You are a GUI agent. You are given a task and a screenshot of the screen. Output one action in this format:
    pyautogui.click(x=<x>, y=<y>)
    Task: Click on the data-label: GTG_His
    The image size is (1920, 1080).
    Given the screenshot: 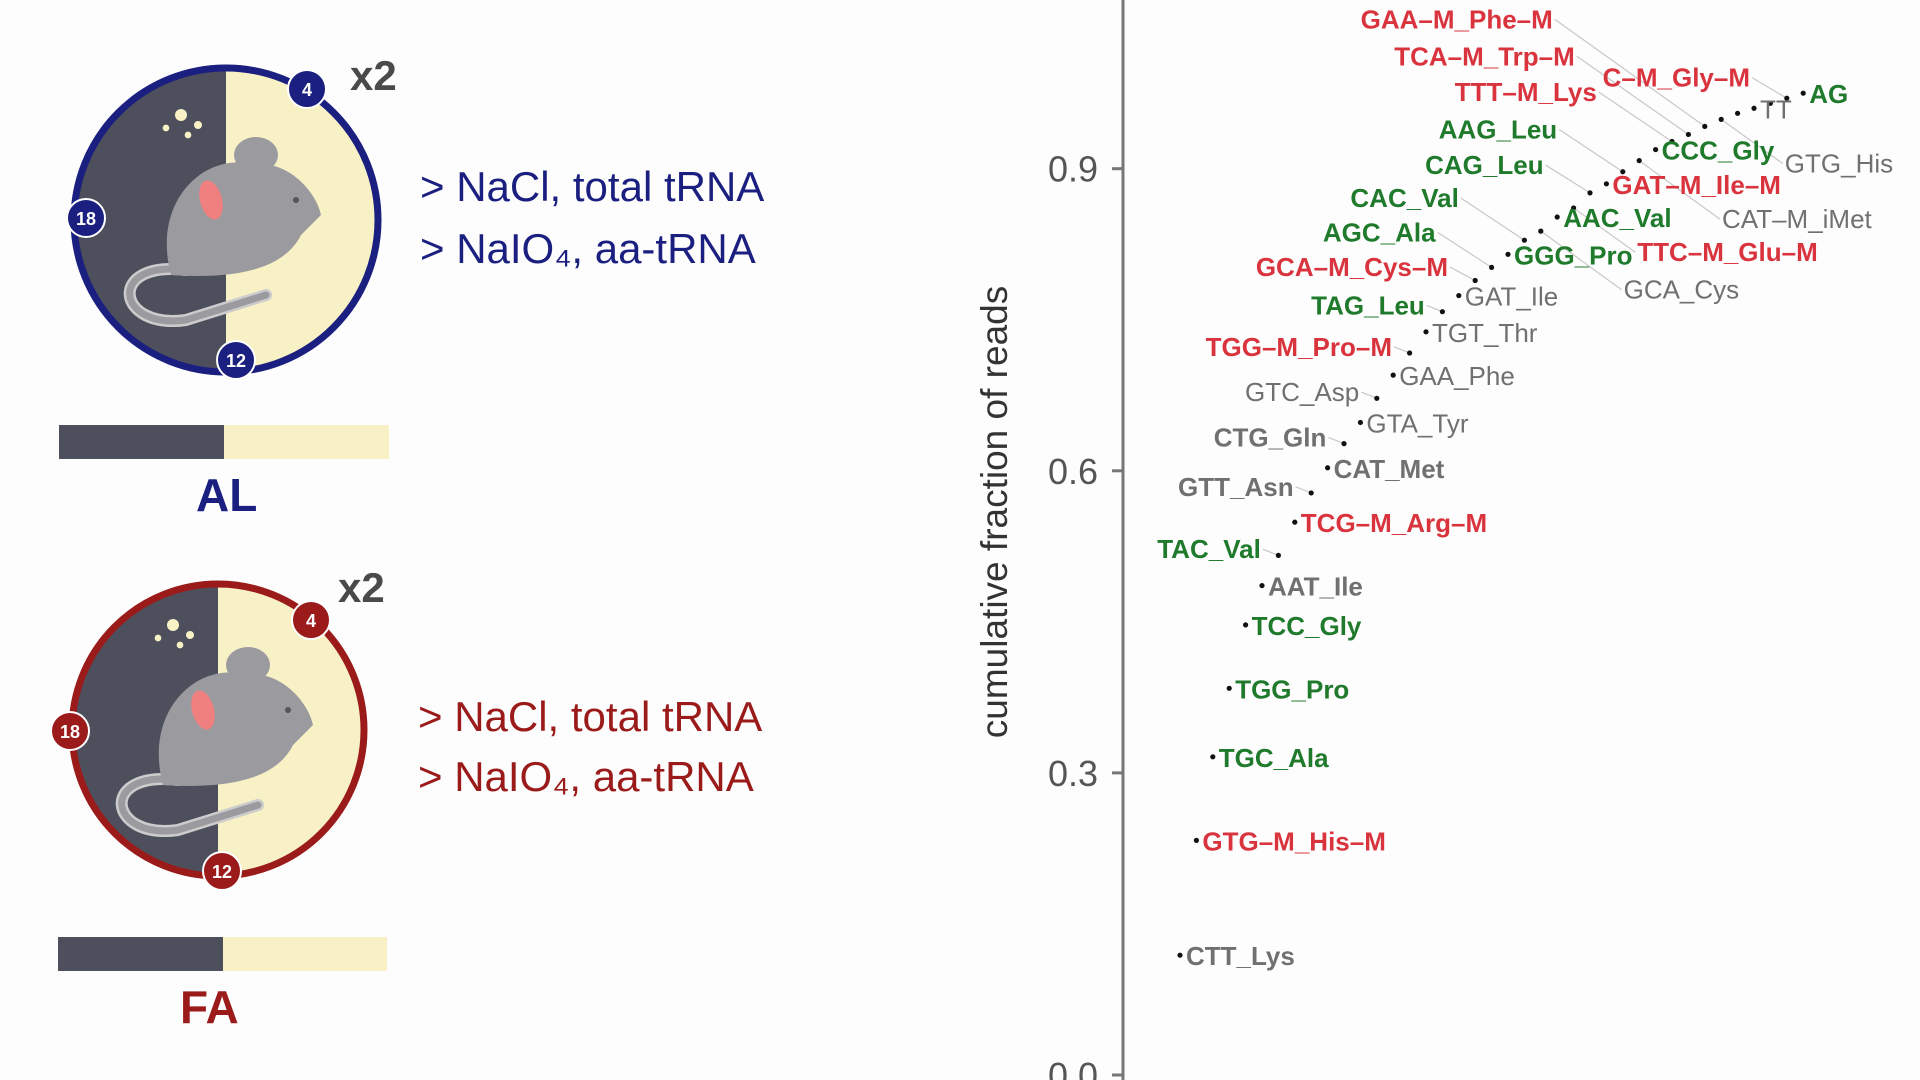 What is the action you would take?
    pyautogui.click(x=1839, y=164)
    